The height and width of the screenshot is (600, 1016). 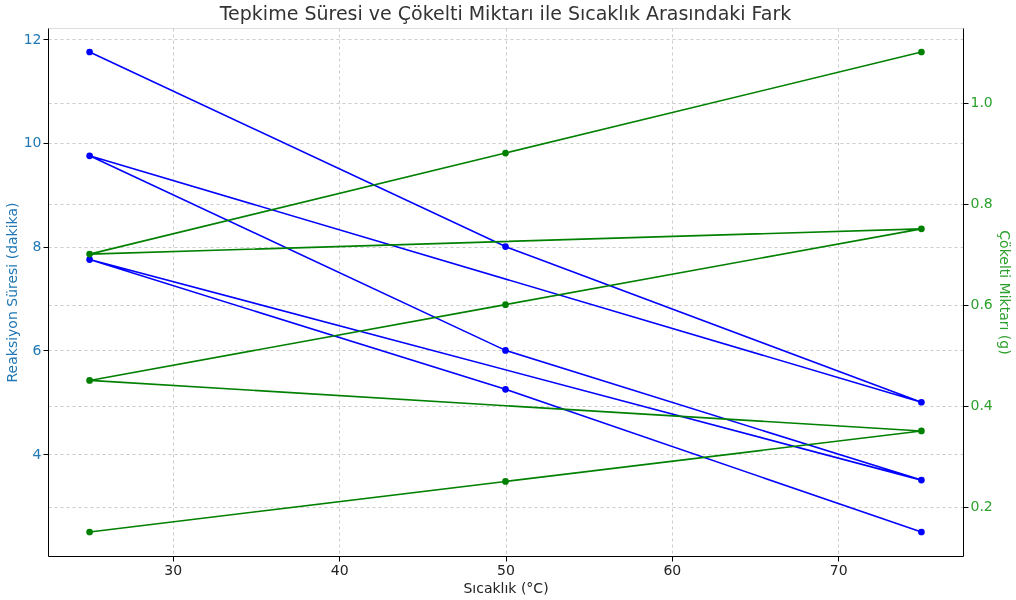 What do you see at coordinates (32, 142) in the screenshot?
I see `y-tick-label: 10` at bounding box center [32, 142].